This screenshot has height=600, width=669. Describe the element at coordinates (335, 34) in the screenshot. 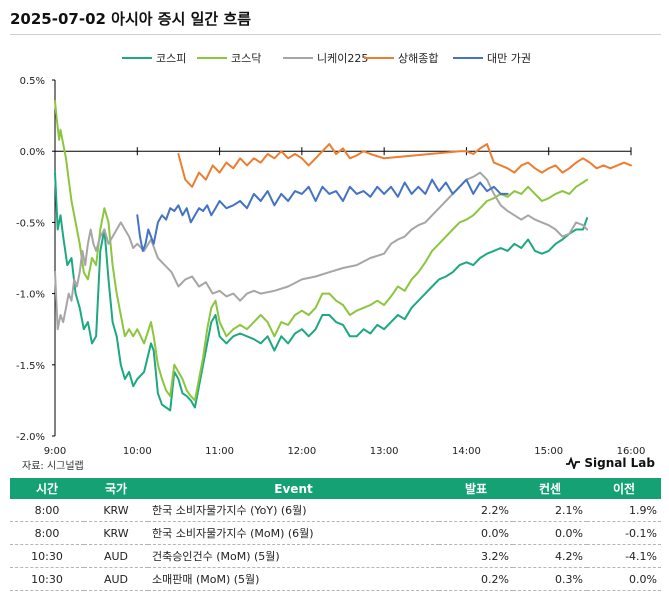

I see `title-divider` at that location.